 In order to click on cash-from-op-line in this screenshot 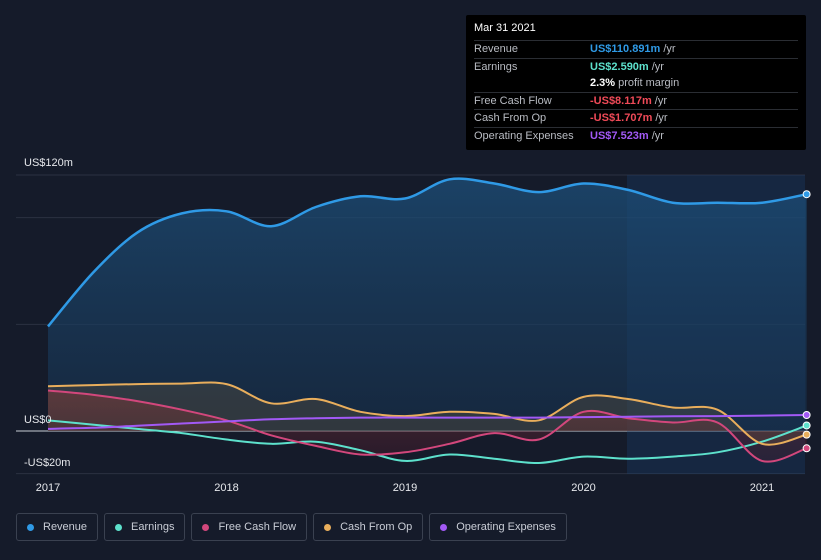, I will do `click(427, 413)`.